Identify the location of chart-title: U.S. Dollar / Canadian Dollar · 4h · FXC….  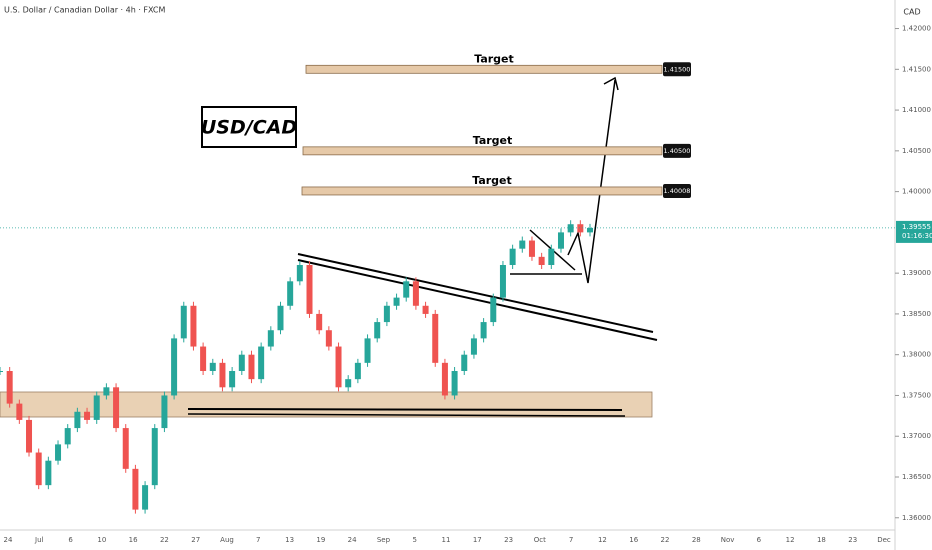
(85, 10).